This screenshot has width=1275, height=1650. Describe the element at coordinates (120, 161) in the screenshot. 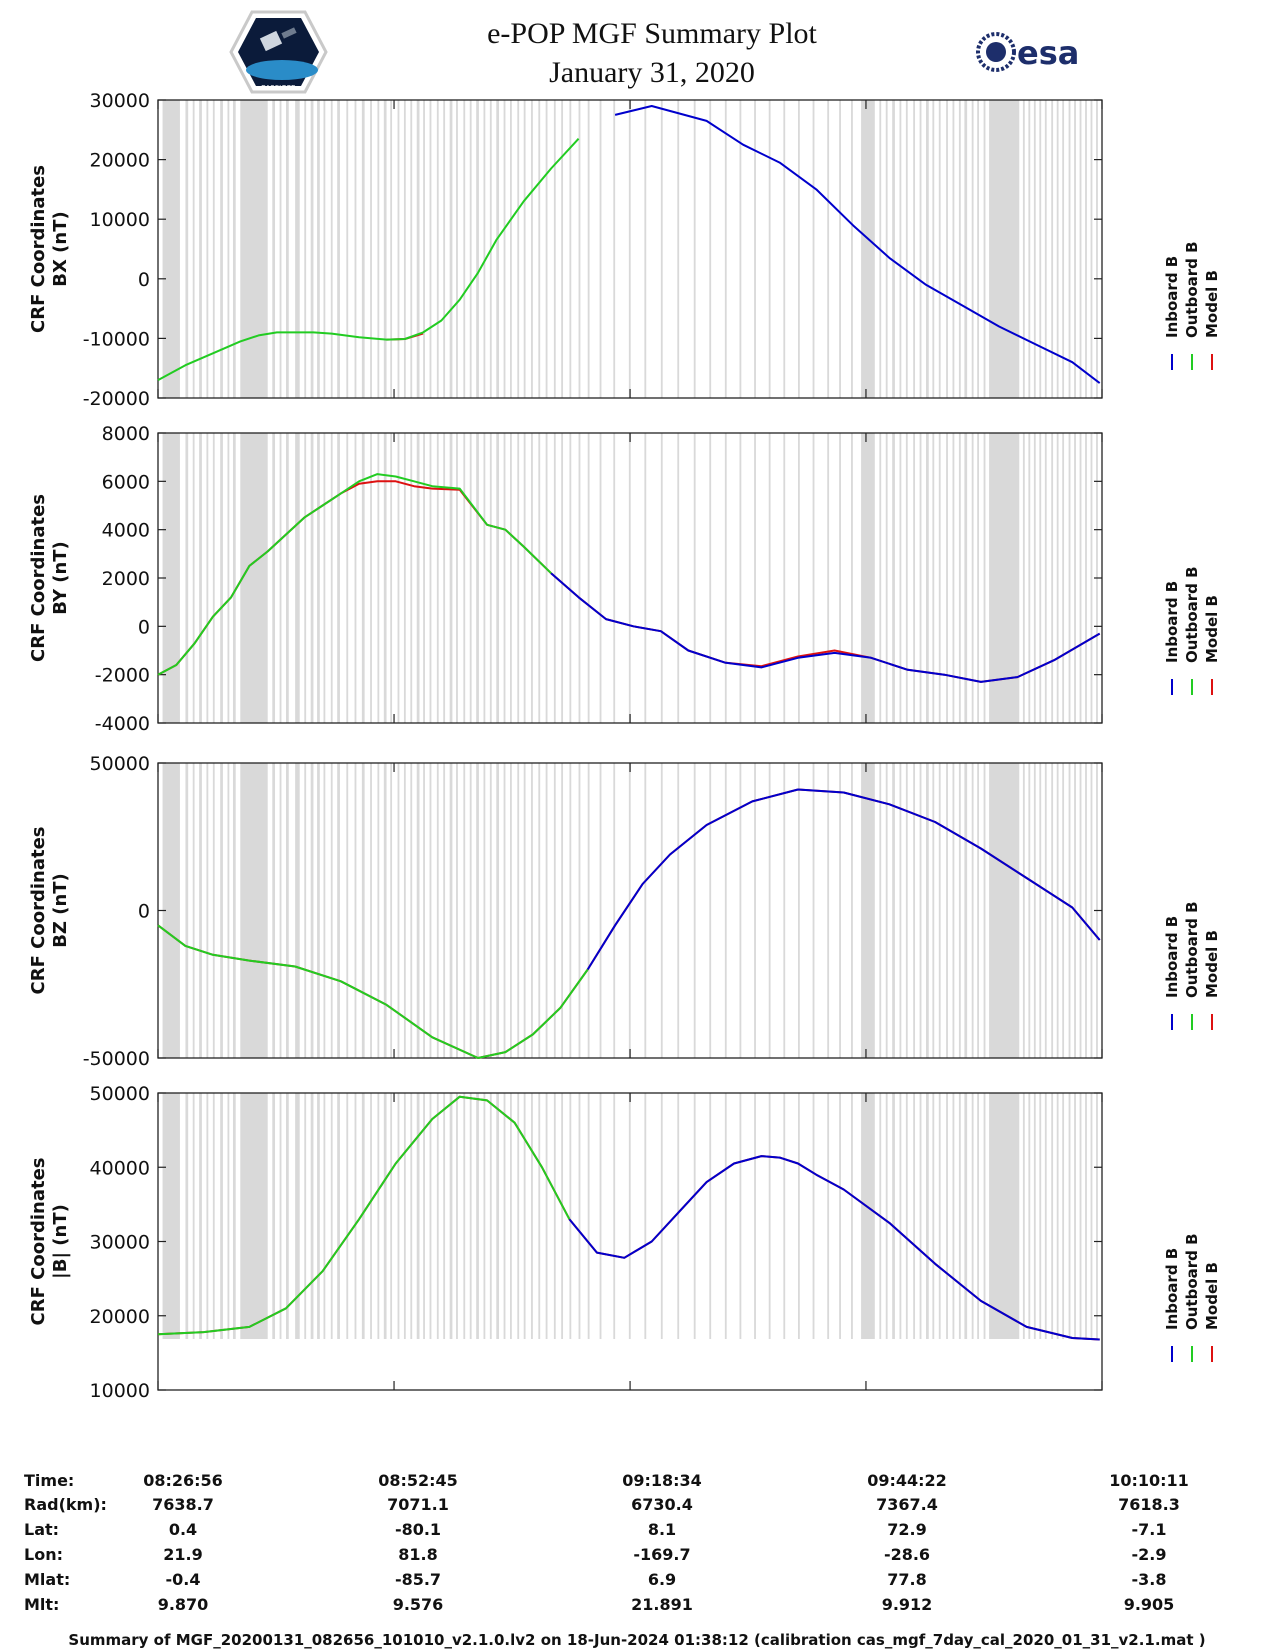

I see `y-tick-label: 20000` at that location.